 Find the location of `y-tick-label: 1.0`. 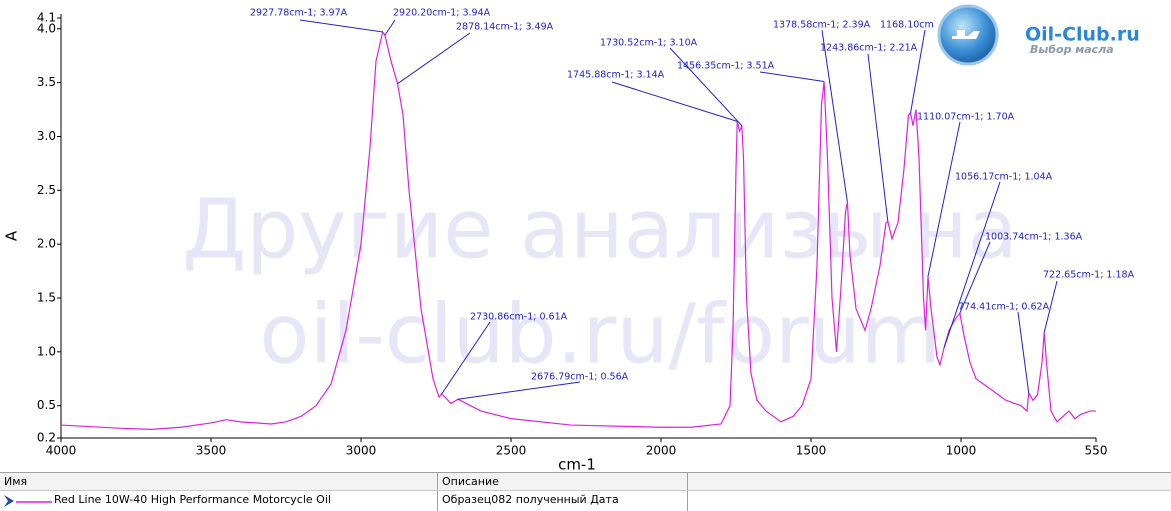

y-tick-label: 1.0 is located at coordinates (46, 351).